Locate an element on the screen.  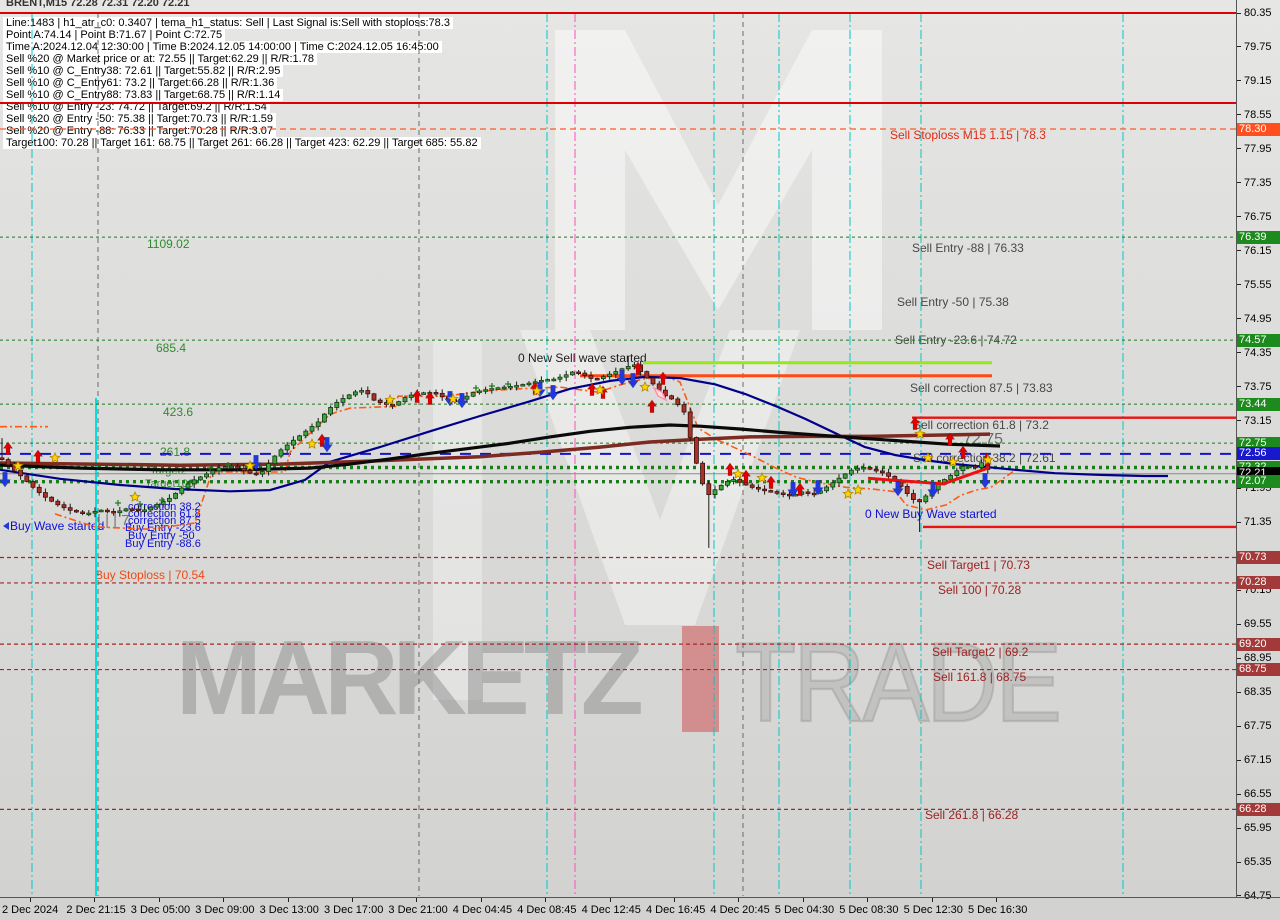
chart-annotation: Sell correction 87.5 | 73.83 is located at coordinates (981, 388).